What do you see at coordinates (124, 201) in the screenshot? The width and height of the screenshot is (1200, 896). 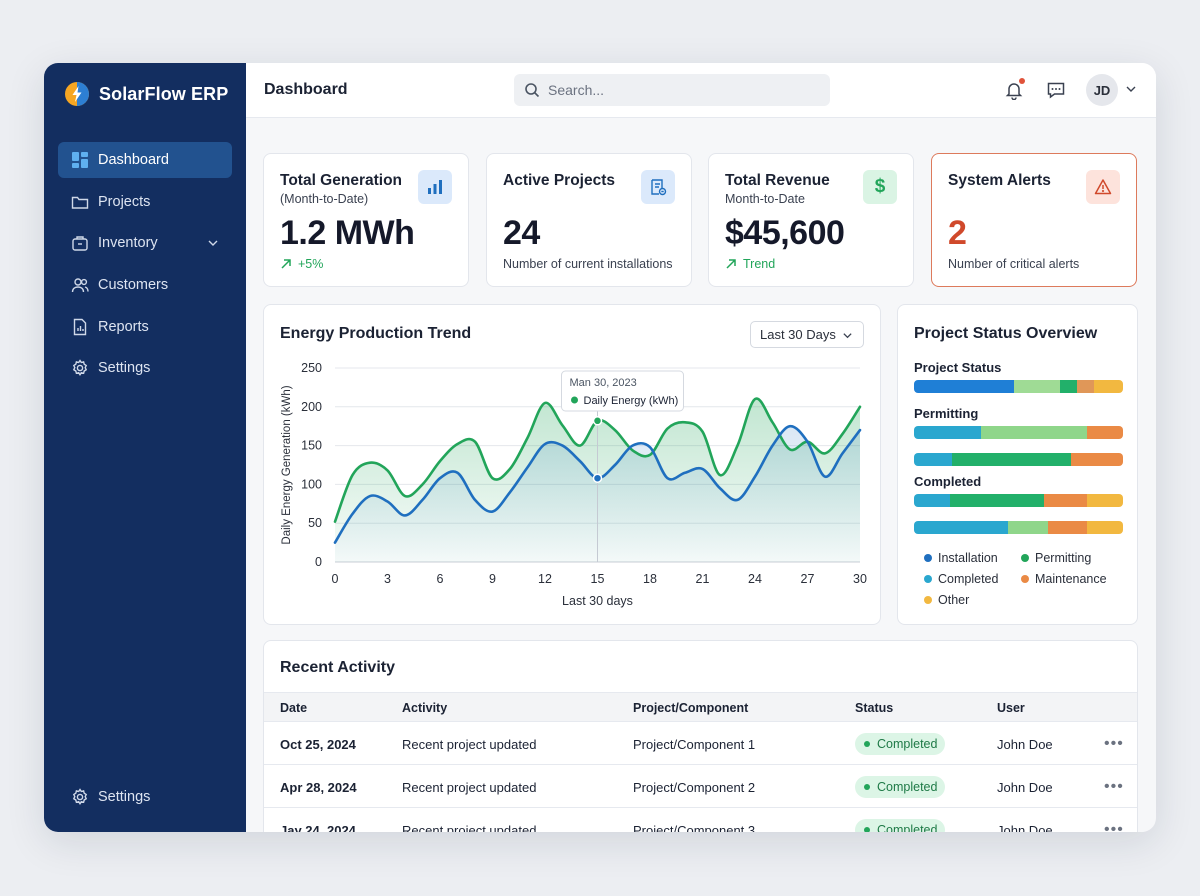 I see `sidebar-item-label: Projects` at bounding box center [124, 201].